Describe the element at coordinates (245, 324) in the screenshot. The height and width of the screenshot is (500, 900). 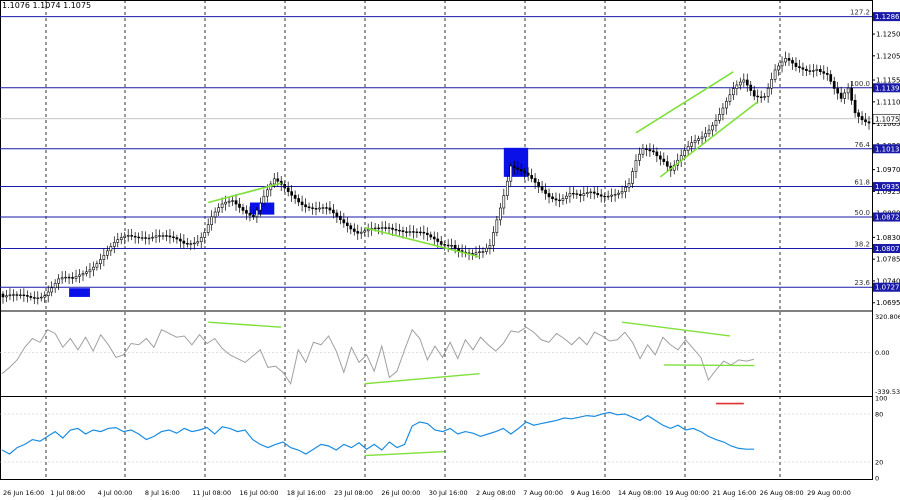
I see `cci-trend-line` at that location.